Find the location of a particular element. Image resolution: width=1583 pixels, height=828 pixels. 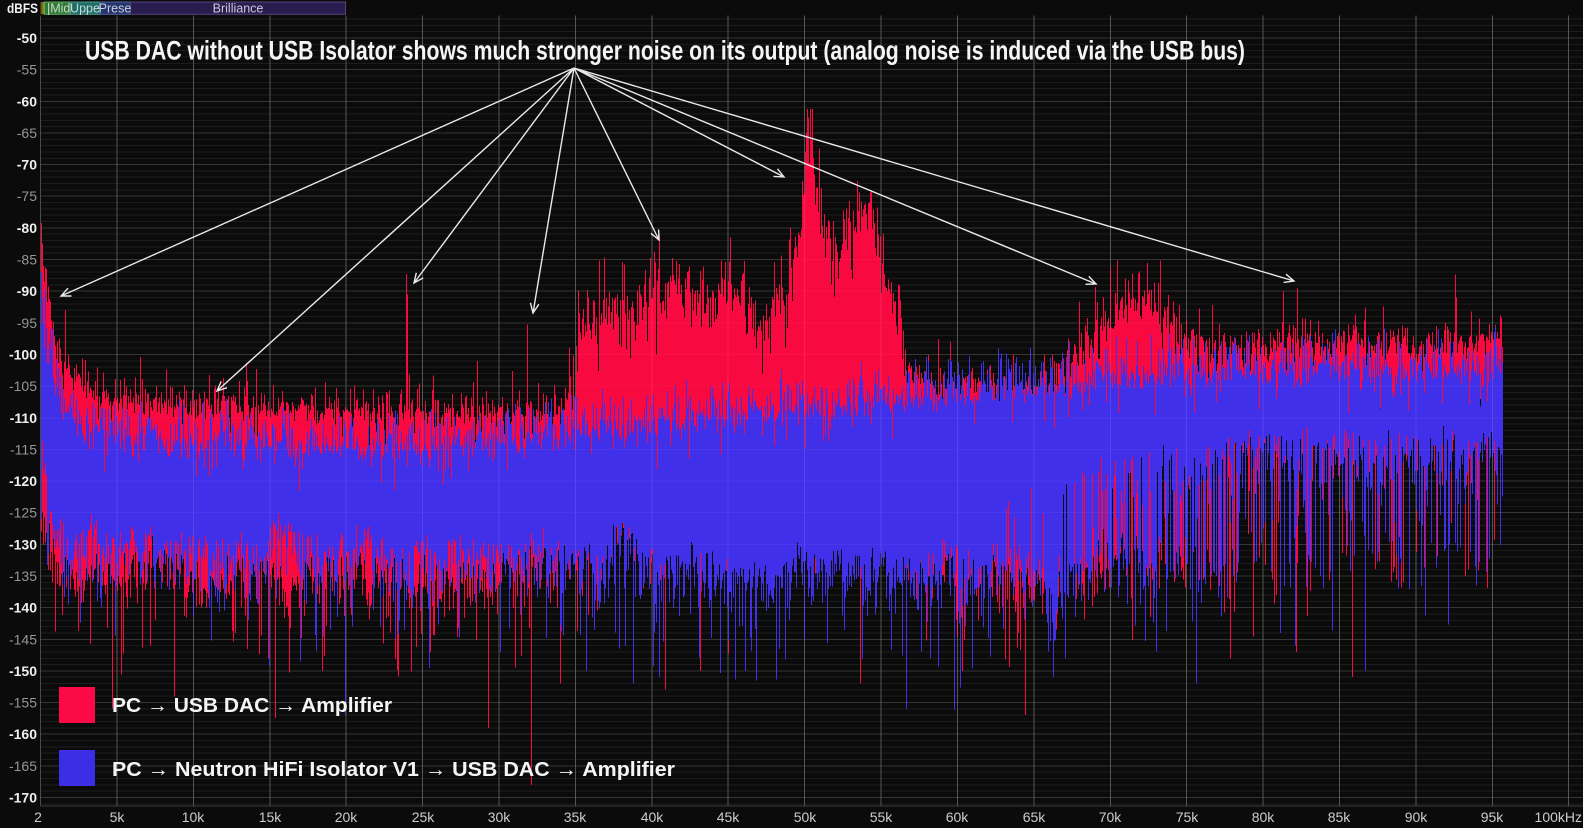

svg-text: Brilliance is located at coordinates (238, 9).